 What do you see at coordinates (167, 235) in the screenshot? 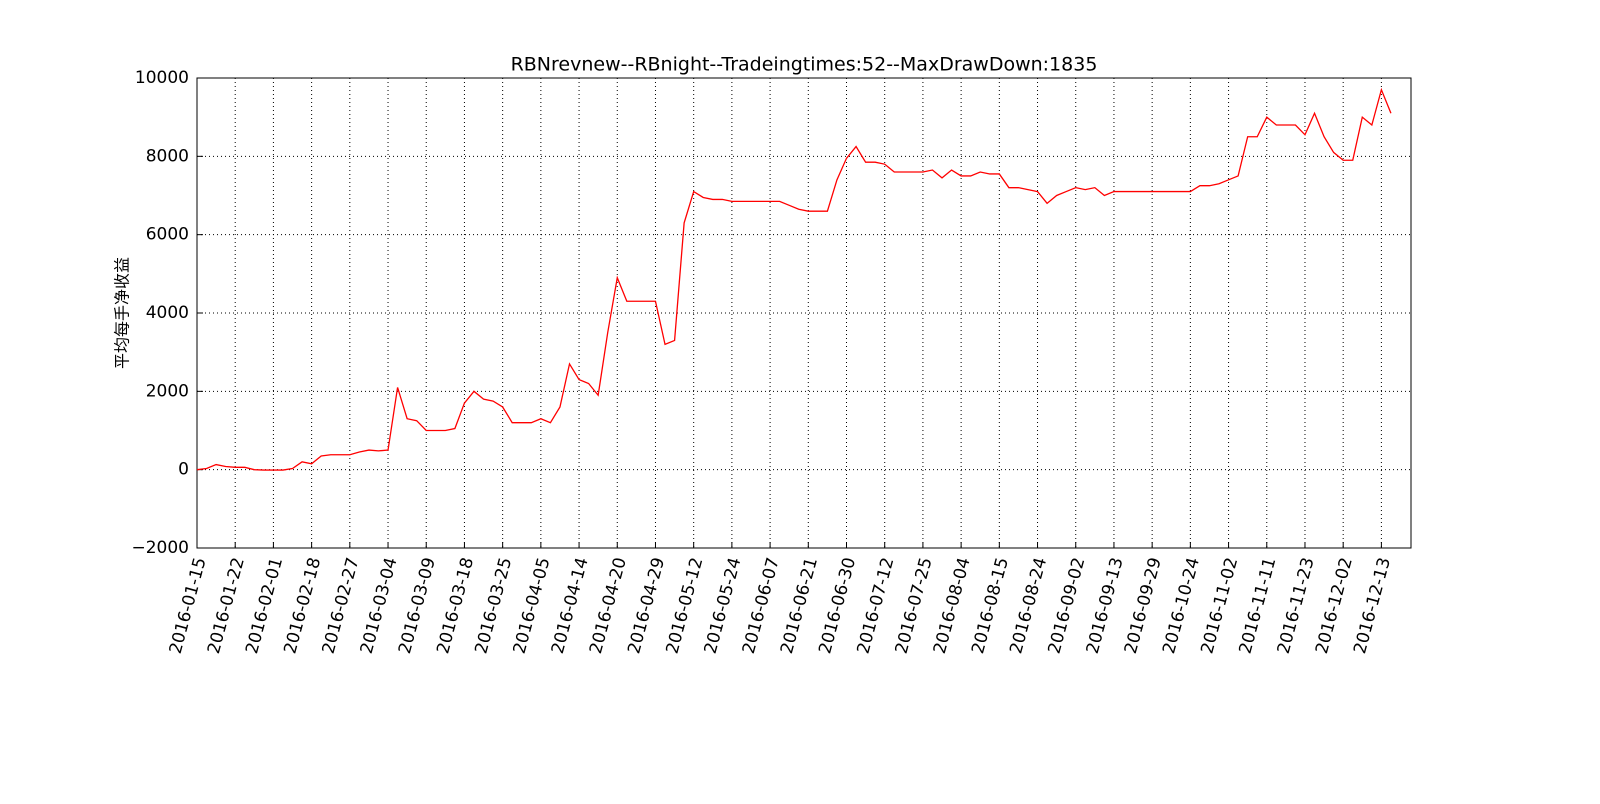
I see `y-tick-label: 6000` at bounding box center [167, 235].